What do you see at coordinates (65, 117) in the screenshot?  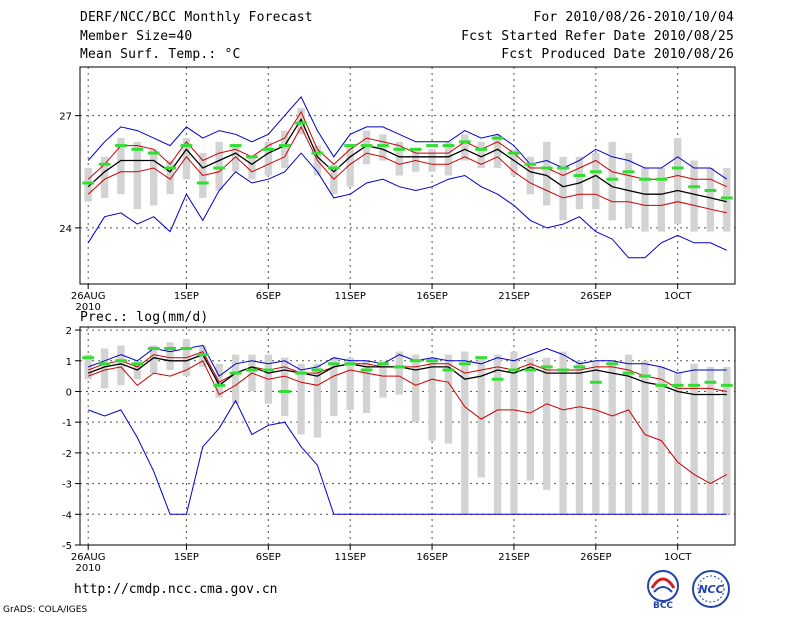 I see `y-tick-label: 27` at bounding box center [65, 117].